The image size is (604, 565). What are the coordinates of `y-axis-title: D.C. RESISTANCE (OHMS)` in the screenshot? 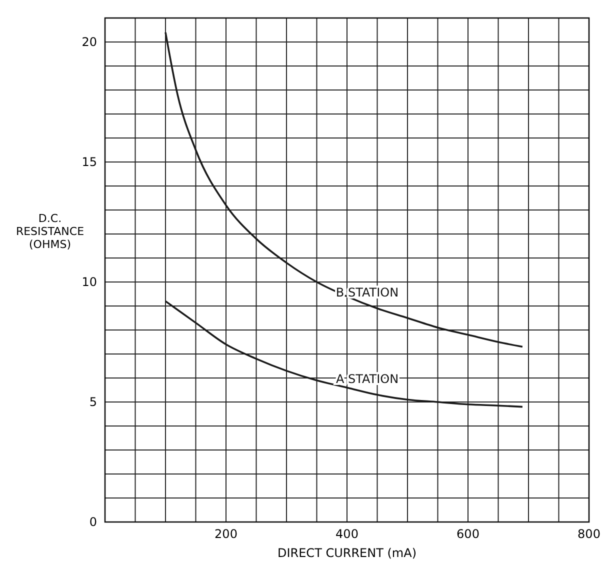 It's located at (50, 231).